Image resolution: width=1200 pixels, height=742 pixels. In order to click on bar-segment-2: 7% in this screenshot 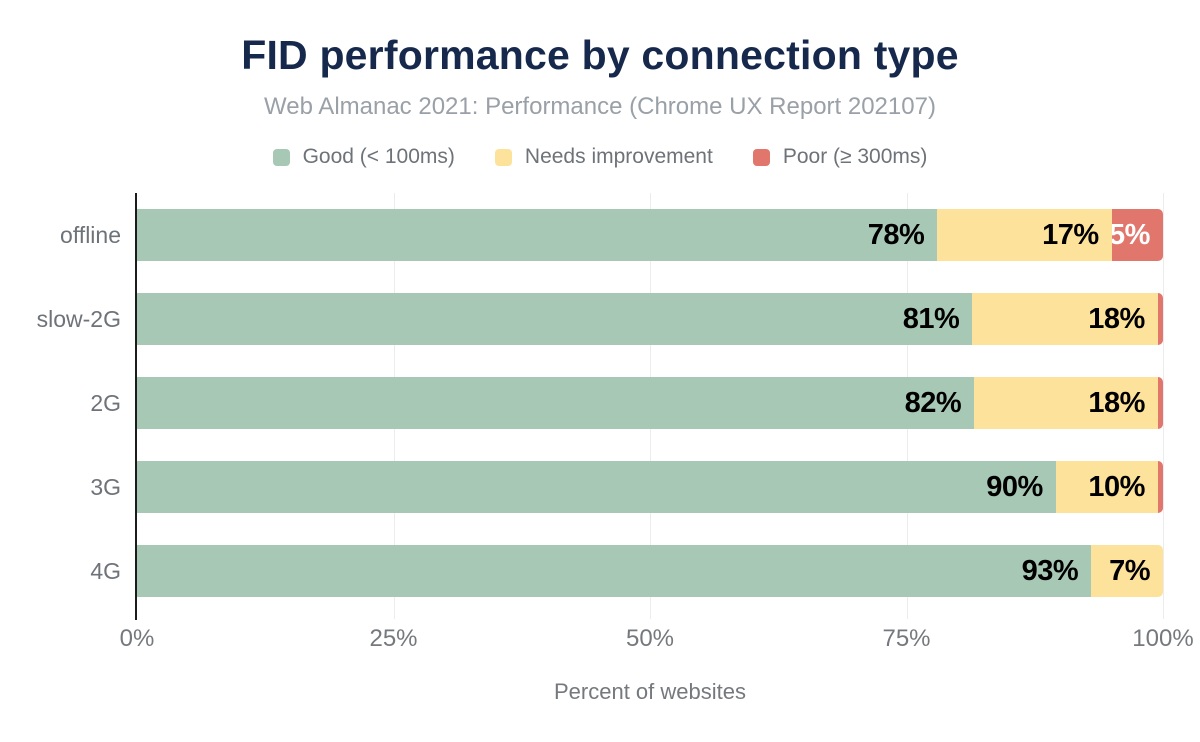, I will do `click(1127, 571)`.